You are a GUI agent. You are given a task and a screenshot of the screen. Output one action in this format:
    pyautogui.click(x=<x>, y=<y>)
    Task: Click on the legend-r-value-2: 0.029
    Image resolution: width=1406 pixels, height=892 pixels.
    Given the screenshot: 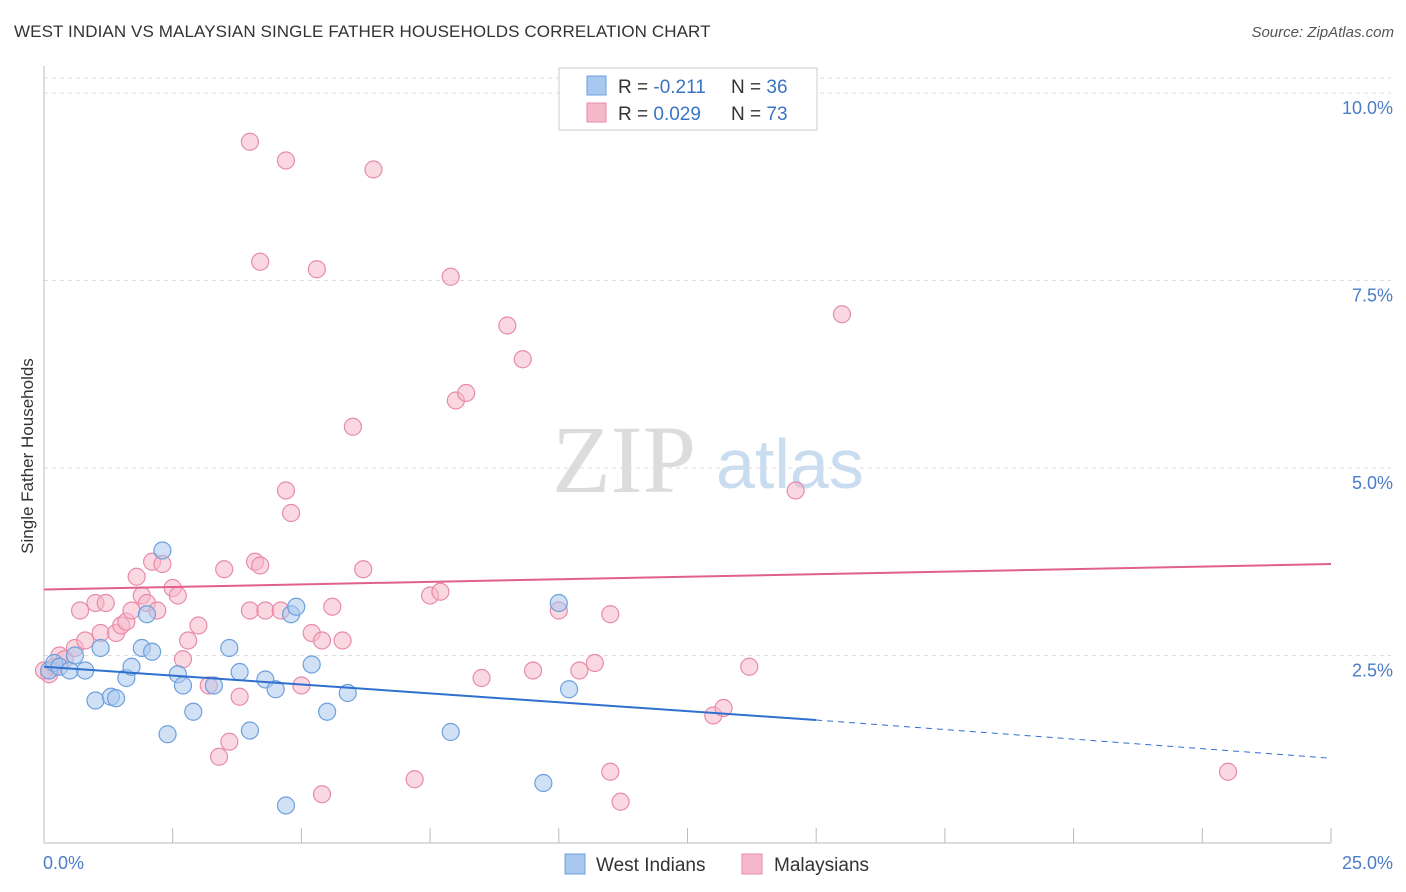 What is the action you would take?
    pyautogui.click(x=677, y=114)
    